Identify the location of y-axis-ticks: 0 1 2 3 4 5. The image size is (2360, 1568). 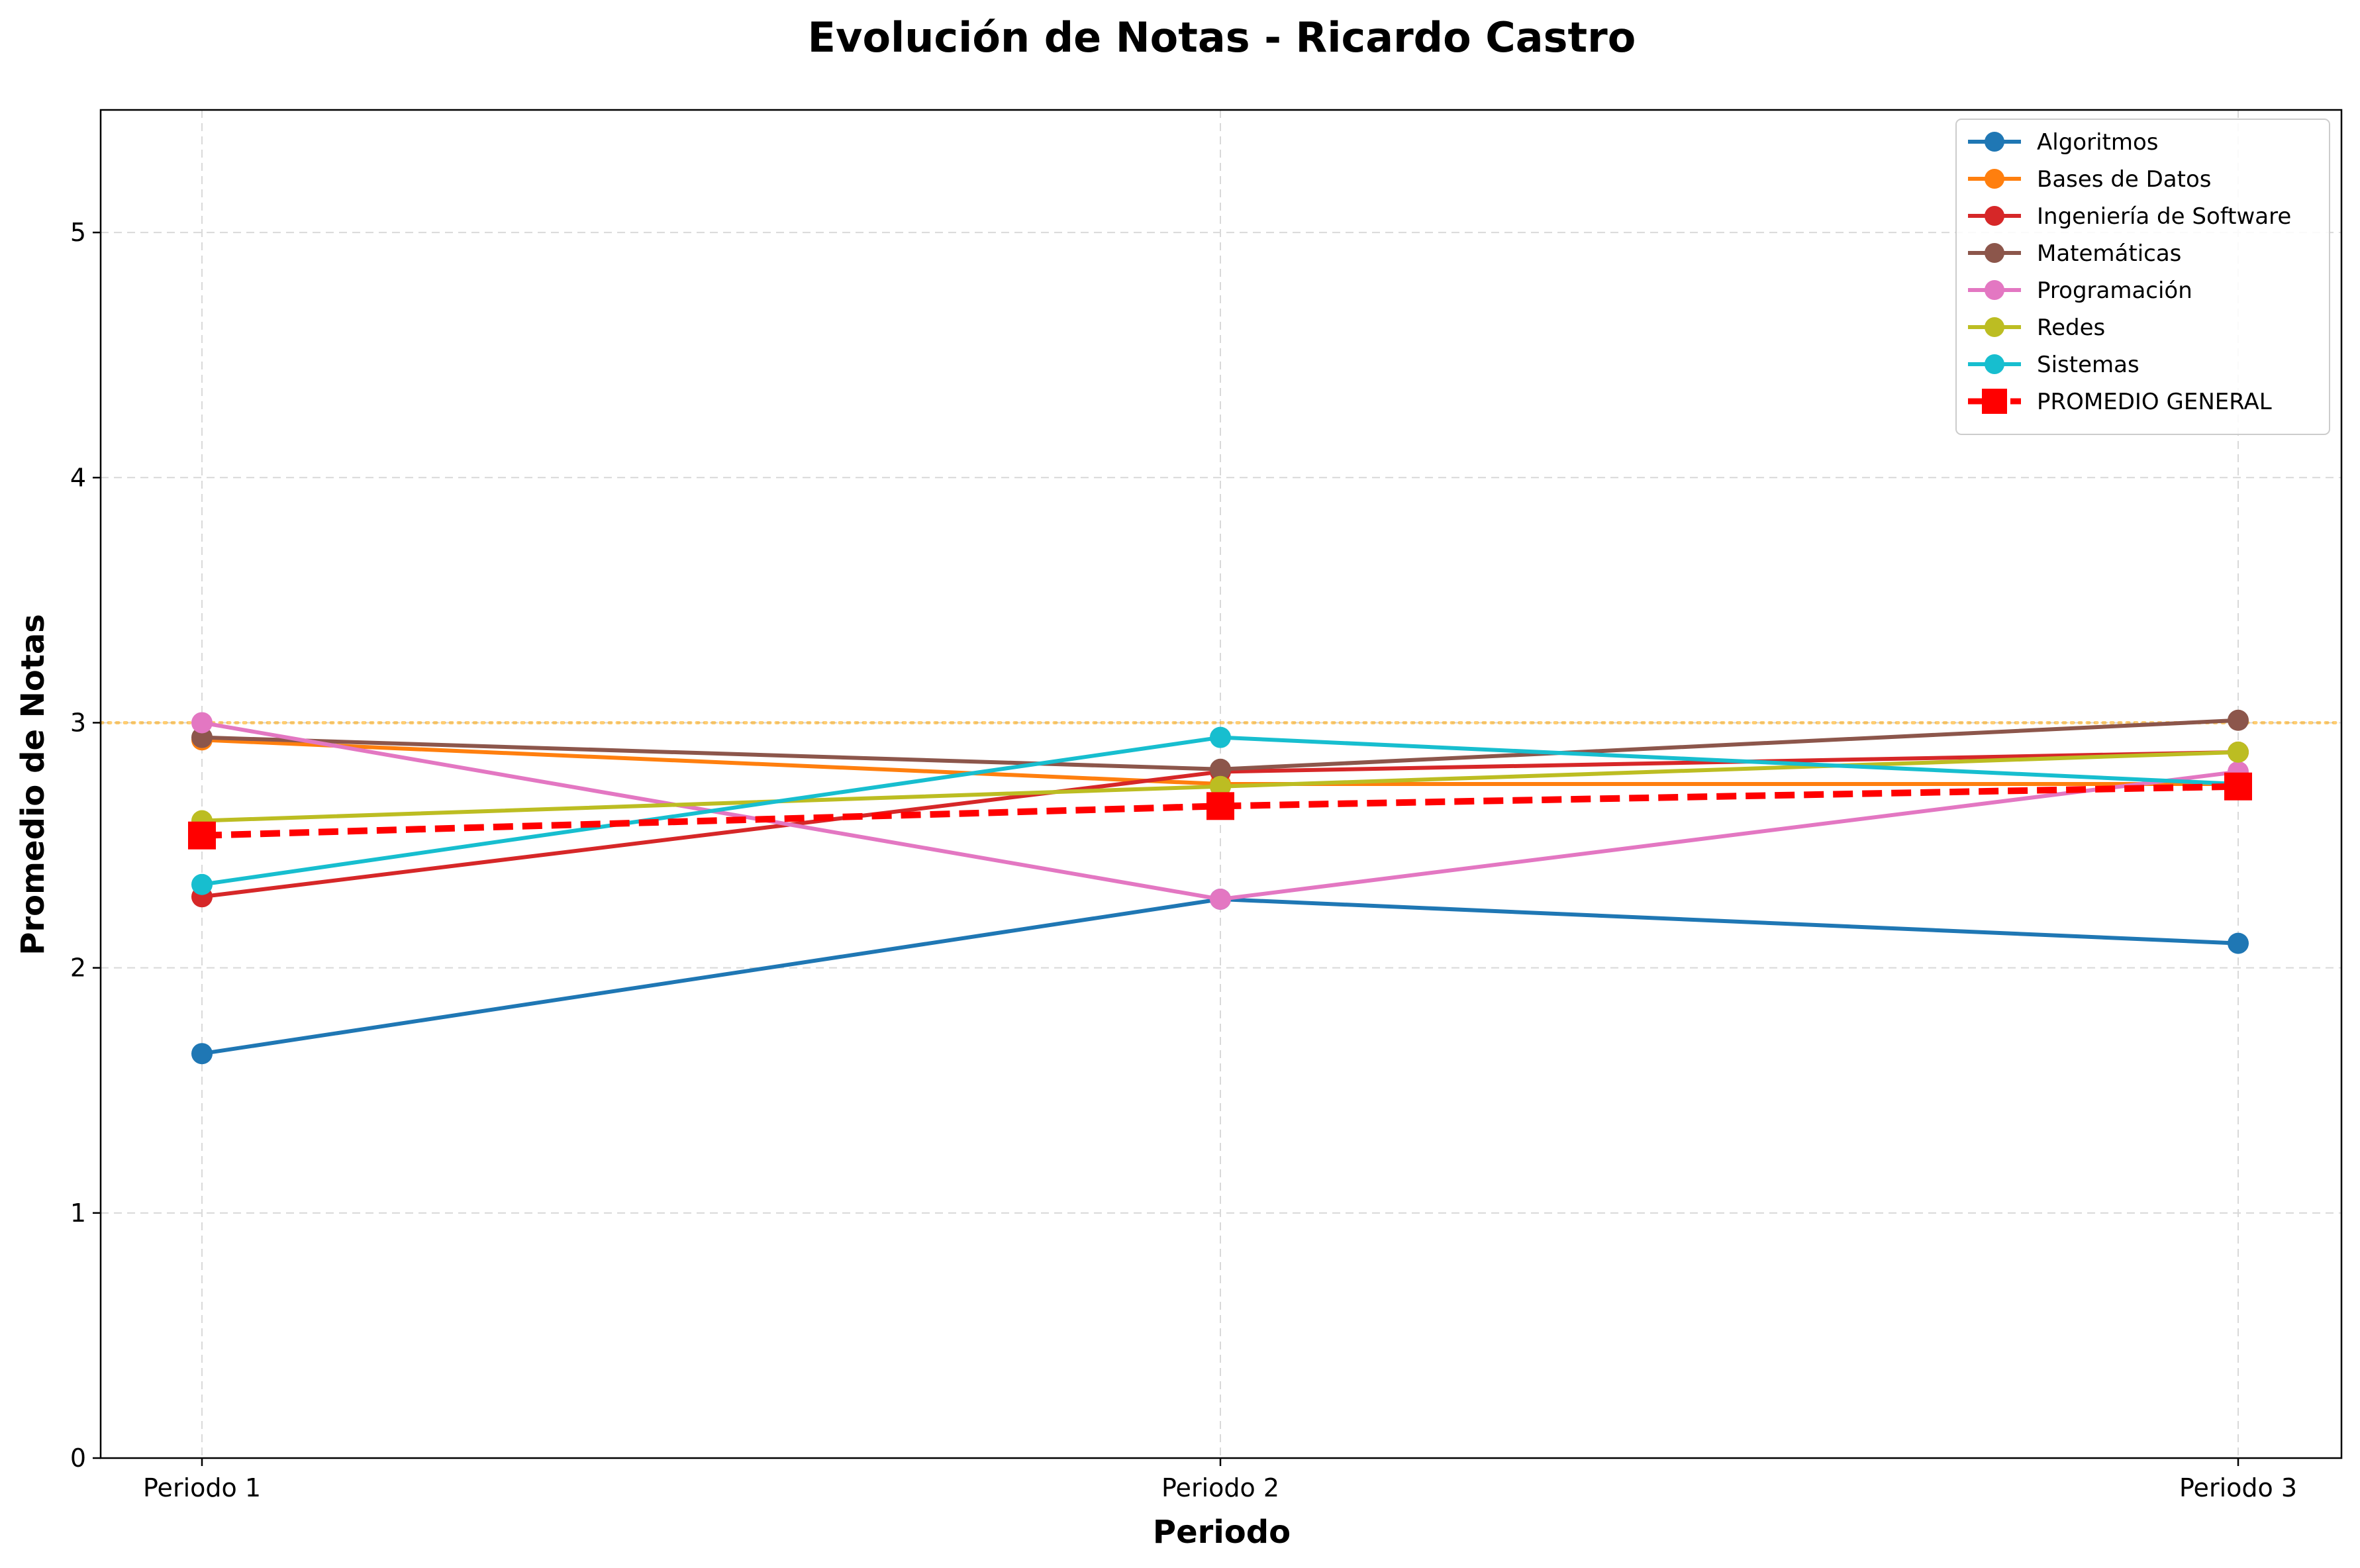
(85, 845).